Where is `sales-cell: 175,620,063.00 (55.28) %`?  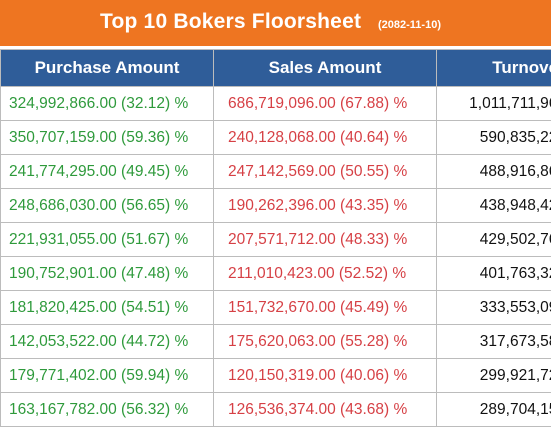 sales-cell: 175,620,063.00 (55.28) % is located at coordinates (325, 341).